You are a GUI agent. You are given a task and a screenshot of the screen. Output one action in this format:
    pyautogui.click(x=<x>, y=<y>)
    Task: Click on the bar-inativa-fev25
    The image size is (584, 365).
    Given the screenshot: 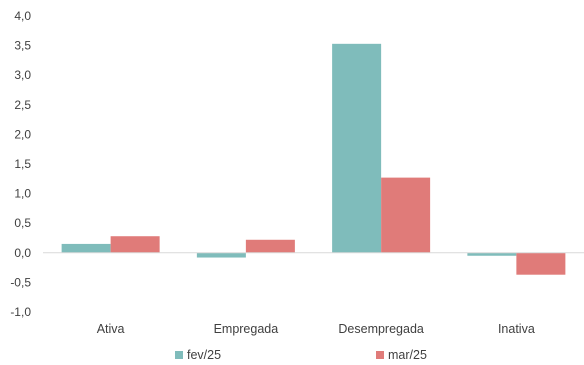 What is the action you would take?
    pyautogui.click(x=492, y=254)
    